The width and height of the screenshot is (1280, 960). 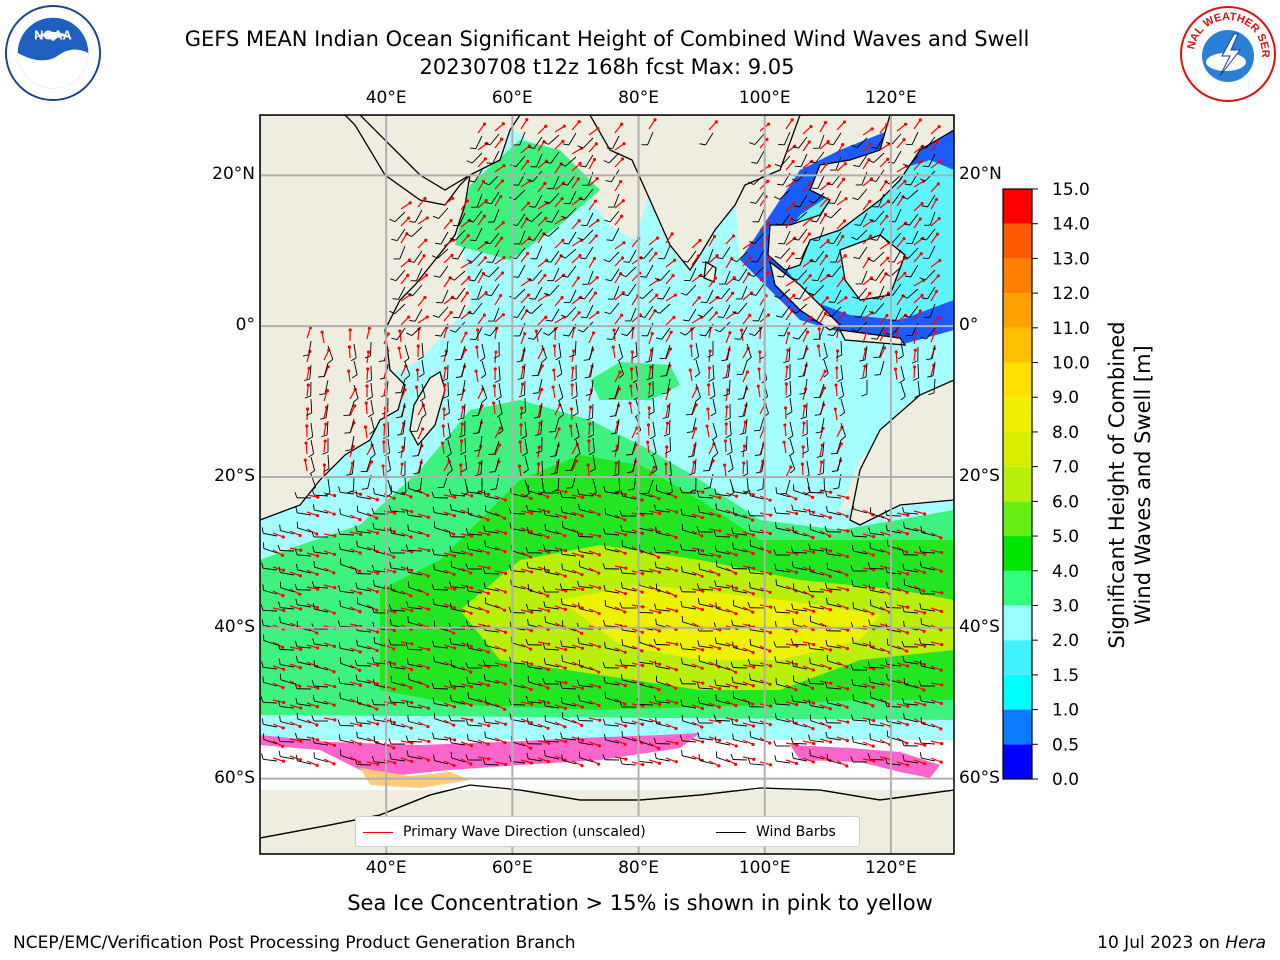 What do you see at coordinates (764, 868) in the screenshot?
I see `axis-tick-label: 100°E` at bounding box center [764, 868].